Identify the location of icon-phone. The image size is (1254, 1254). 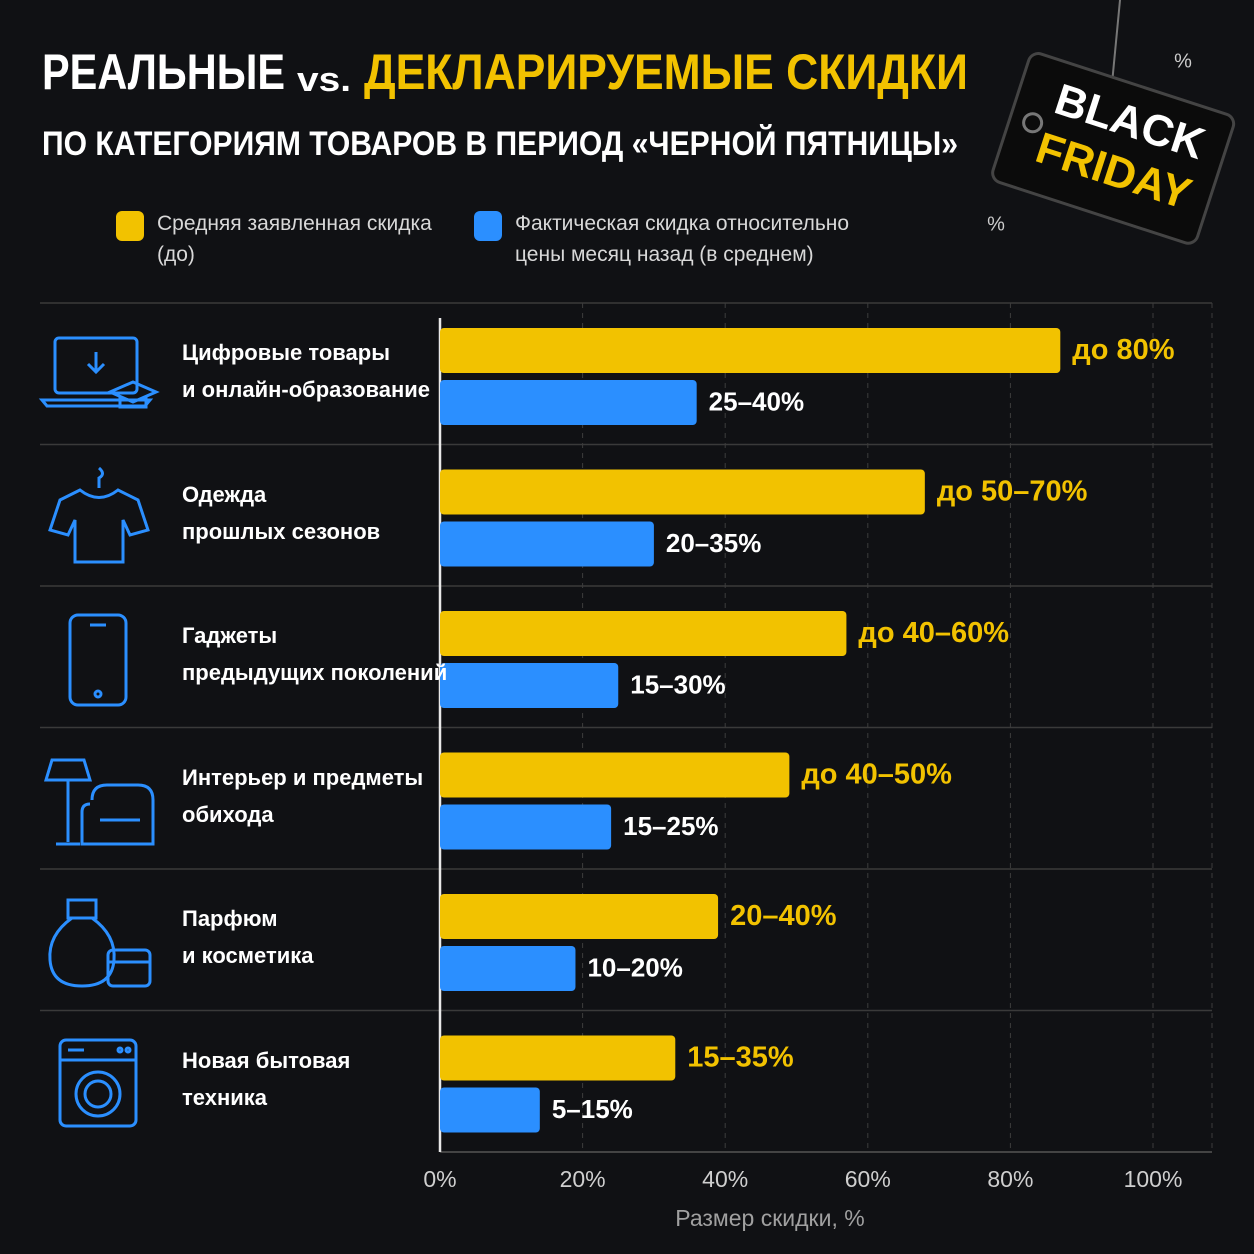
(98, 660).